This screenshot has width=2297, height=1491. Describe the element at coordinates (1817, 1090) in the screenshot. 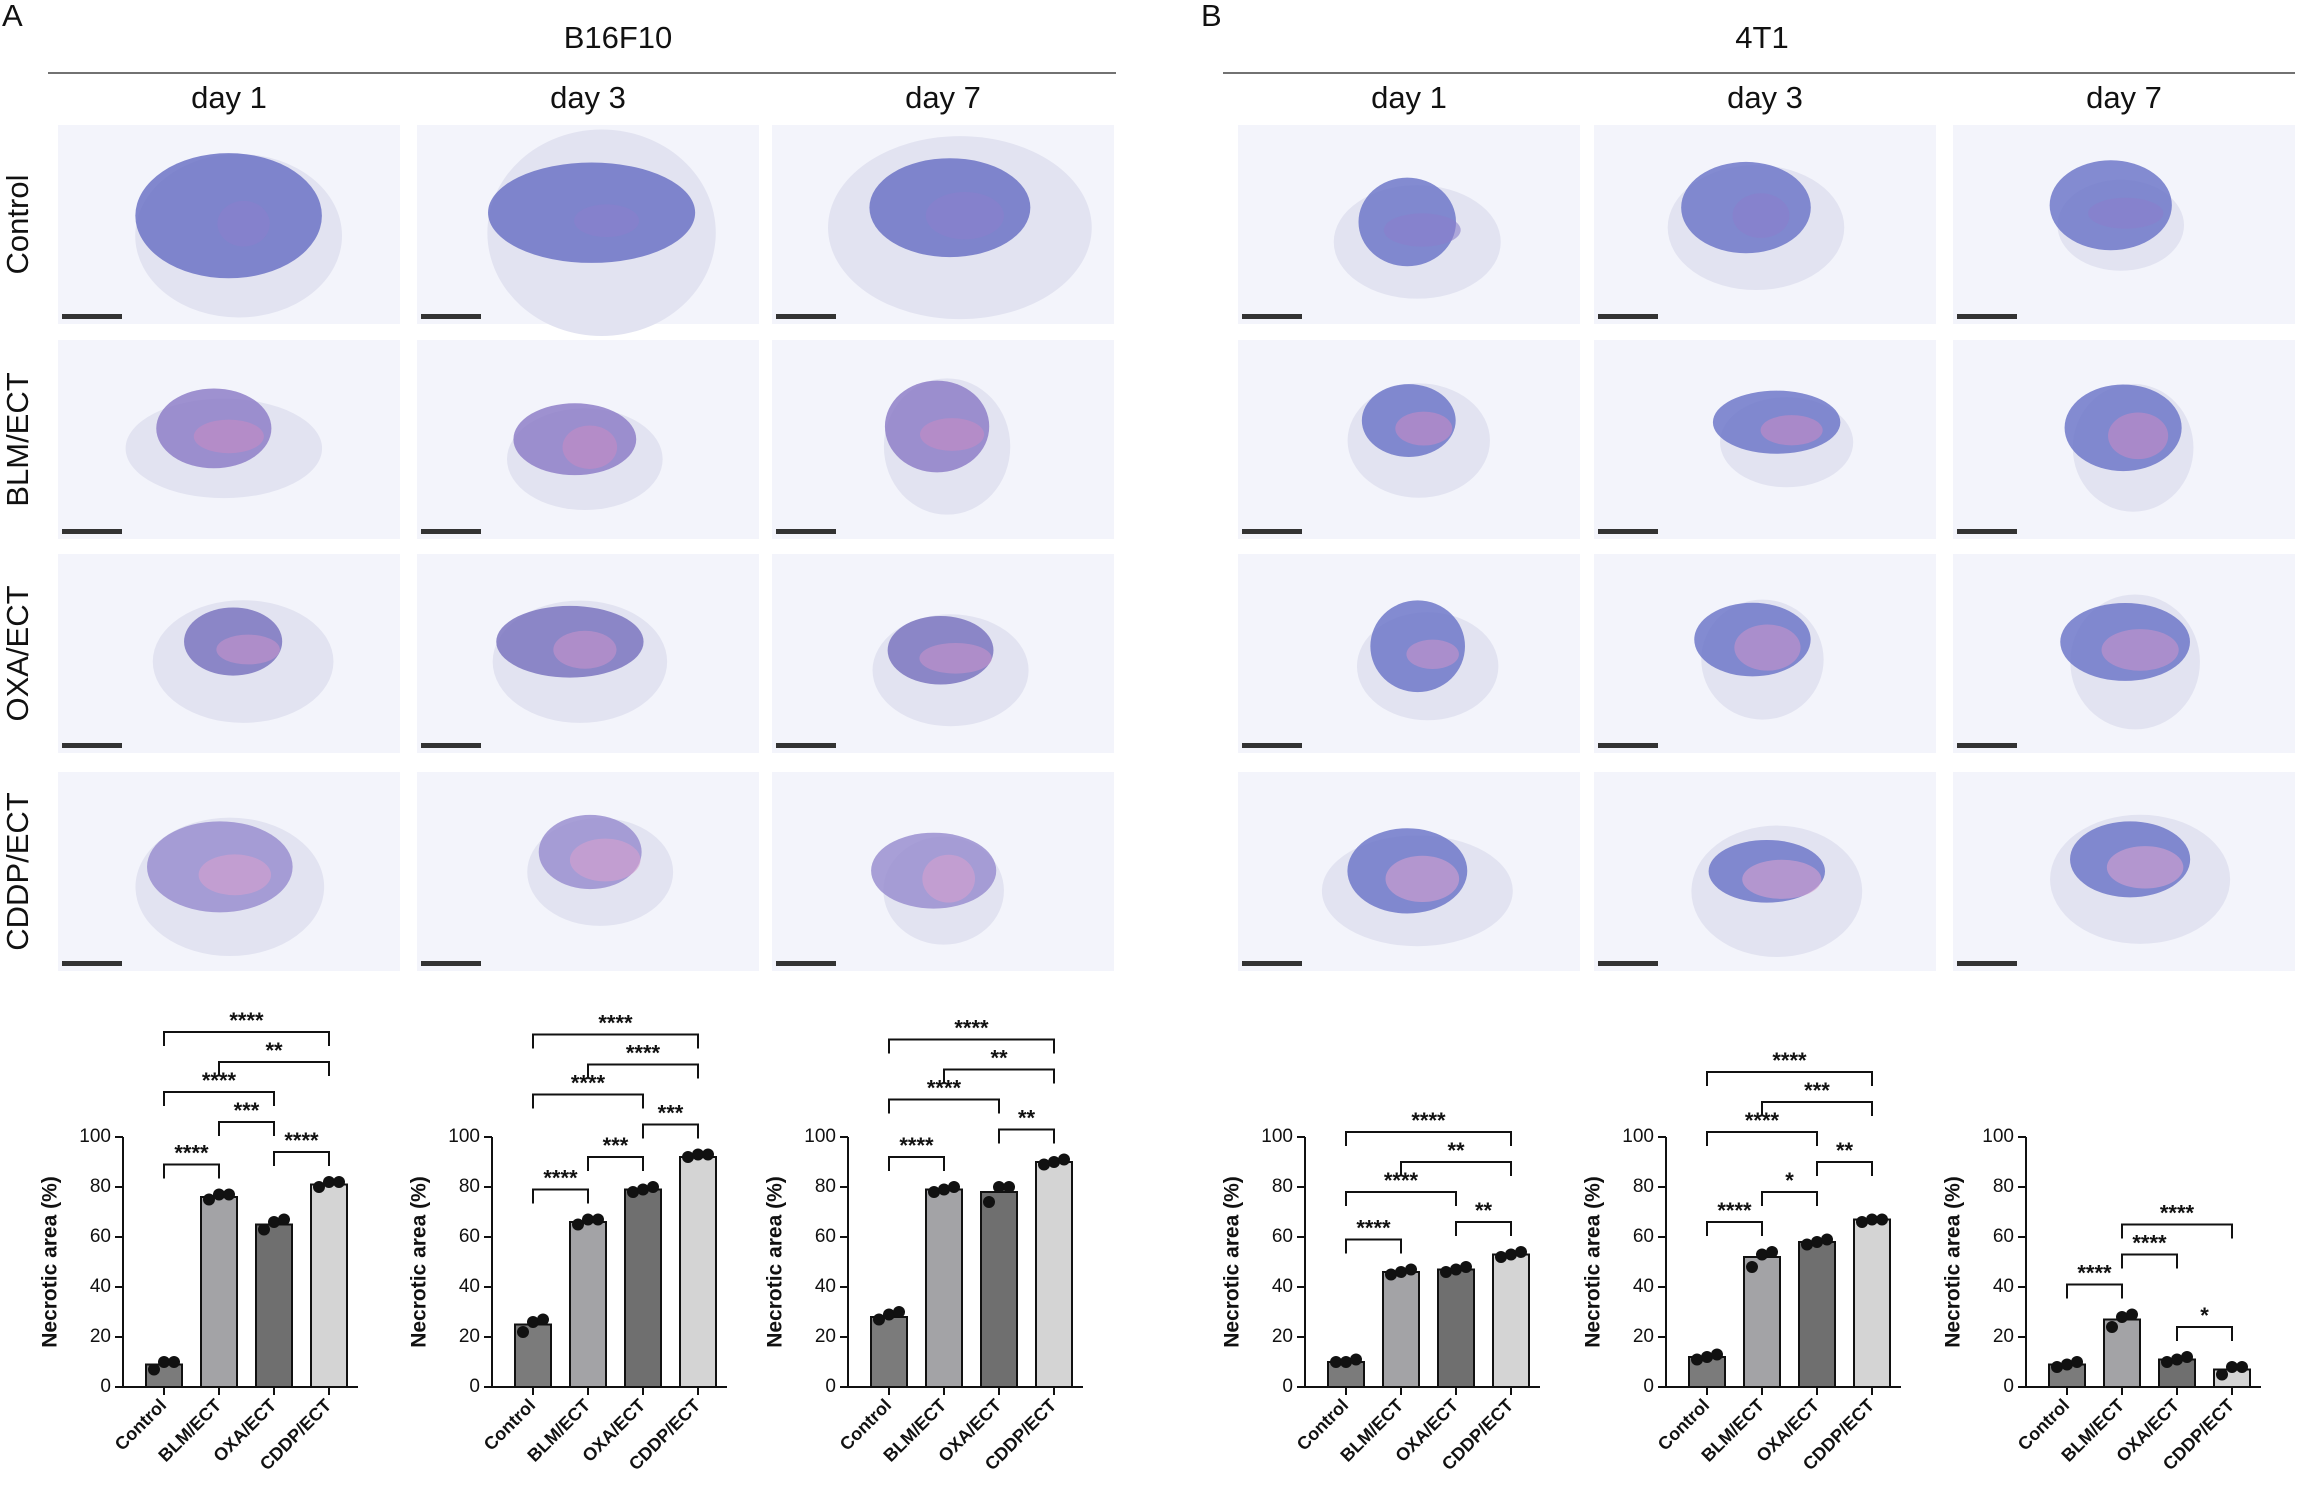

I see `significance-label: ***` at that location.